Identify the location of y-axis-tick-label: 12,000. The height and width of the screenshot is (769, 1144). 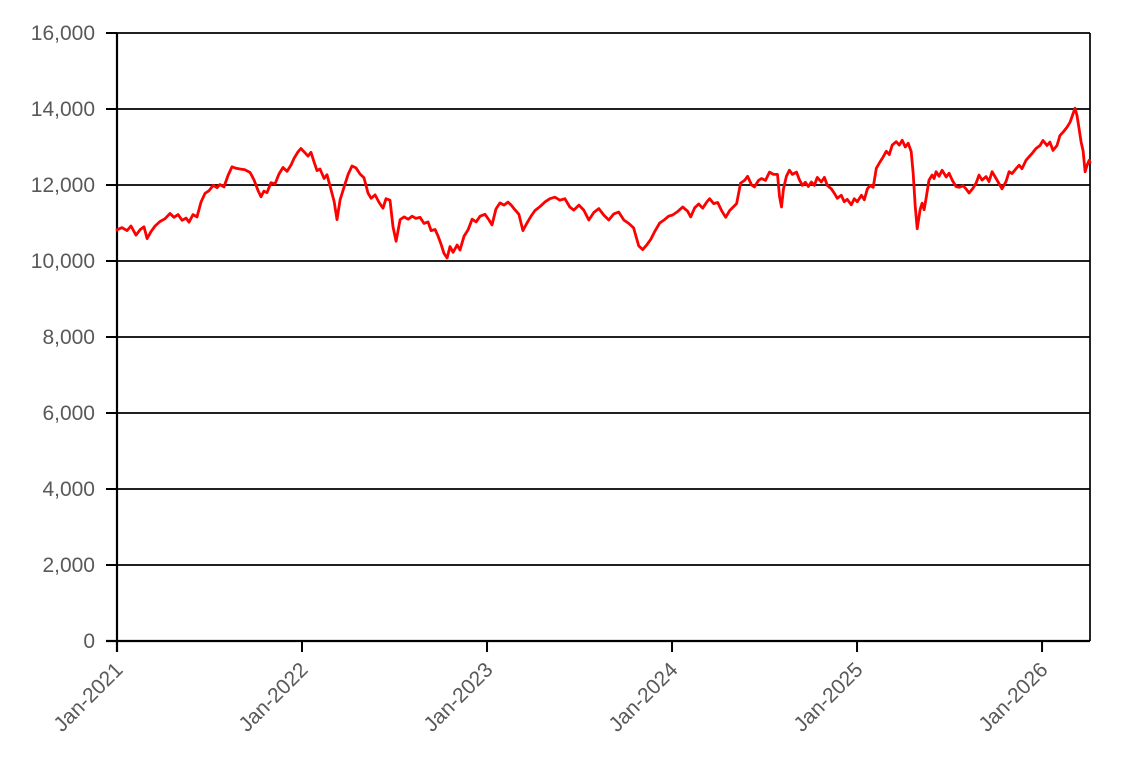
(63, 185).